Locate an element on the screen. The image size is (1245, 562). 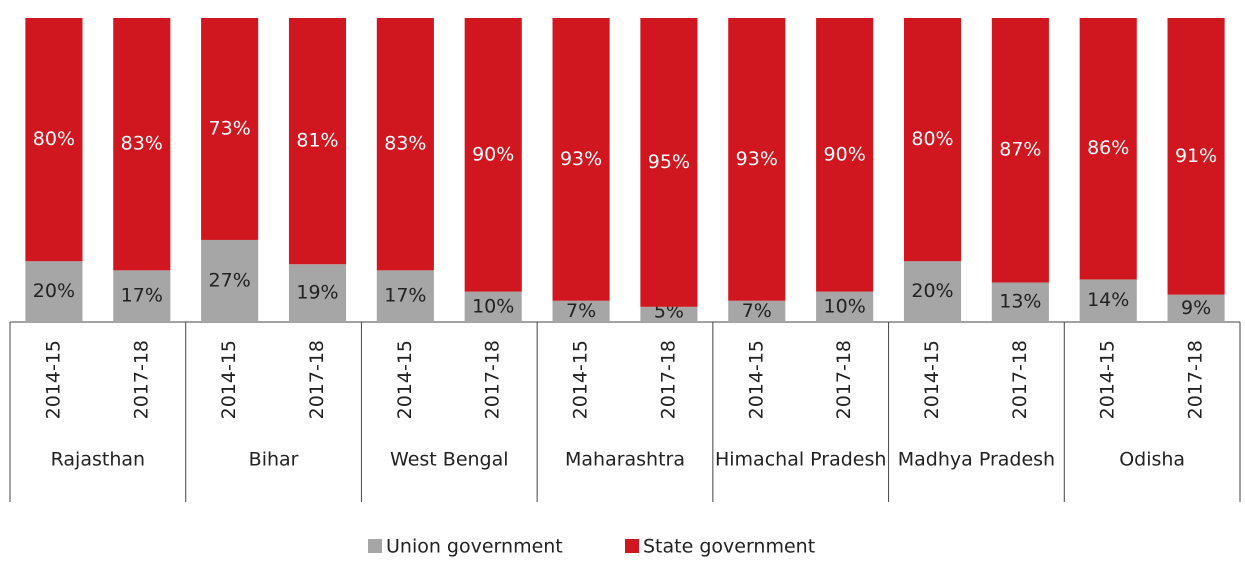
data-label: 81% is located at coordinates (317, 141).